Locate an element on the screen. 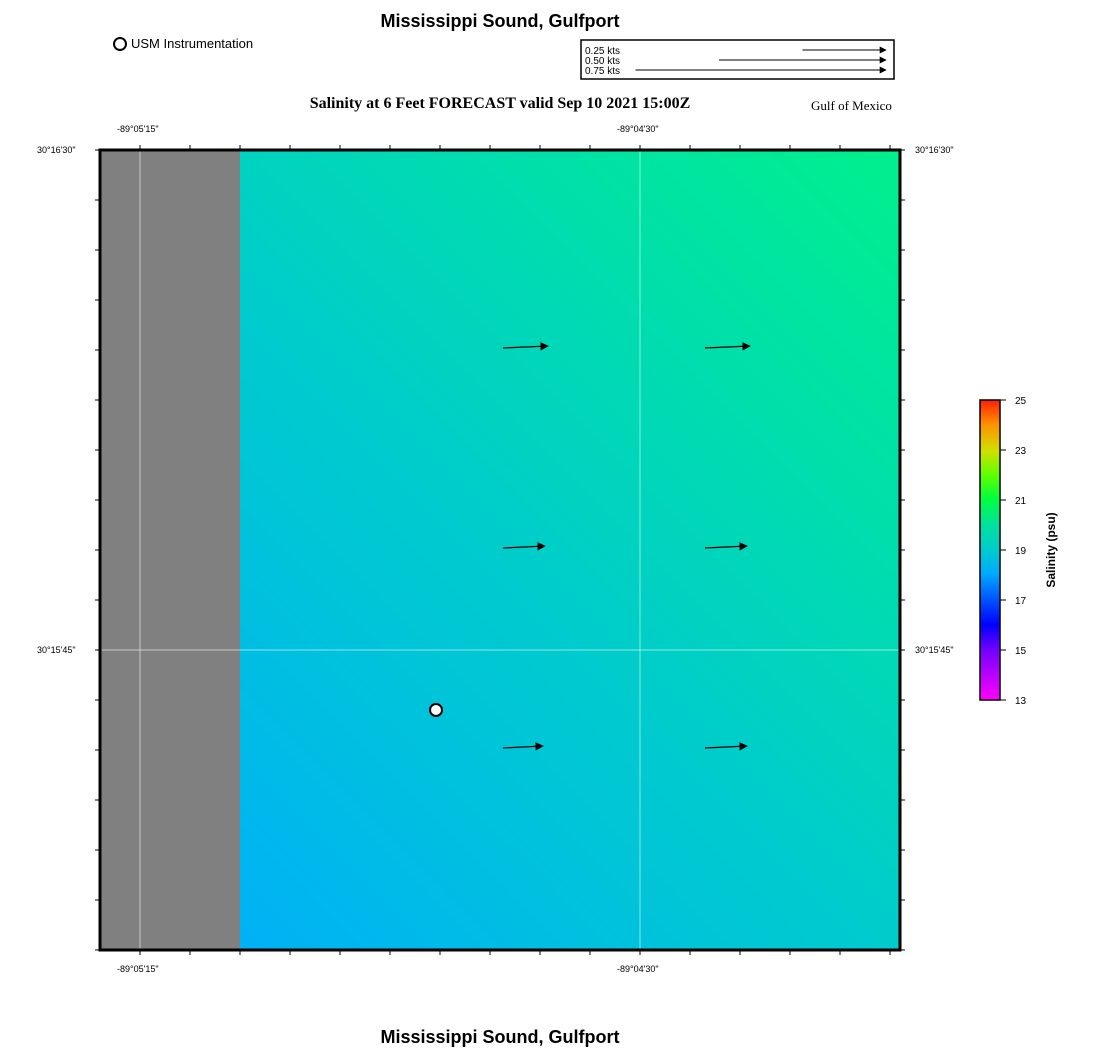 Image resolution: width=1100 pixels, height=1050 pixels. map-footer-title: Mississippi Sound, Gulfport is located at coordinates (500, 1037).